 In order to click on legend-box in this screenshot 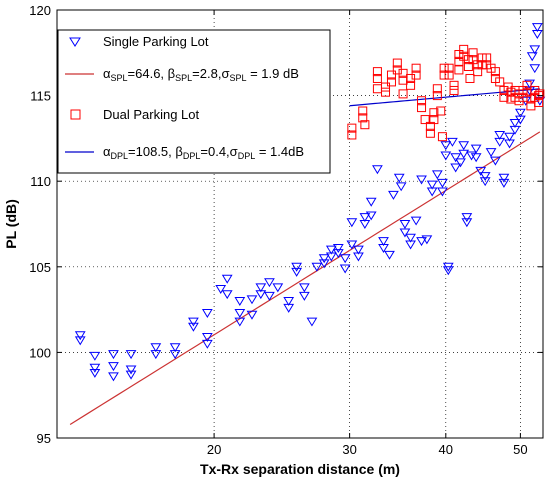, I will do `click(194, 101)`.